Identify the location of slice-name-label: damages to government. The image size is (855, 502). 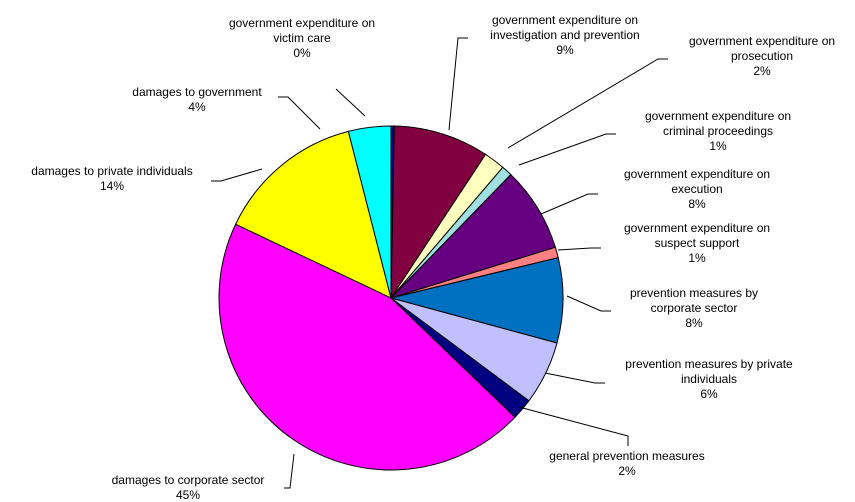
(197, 92).